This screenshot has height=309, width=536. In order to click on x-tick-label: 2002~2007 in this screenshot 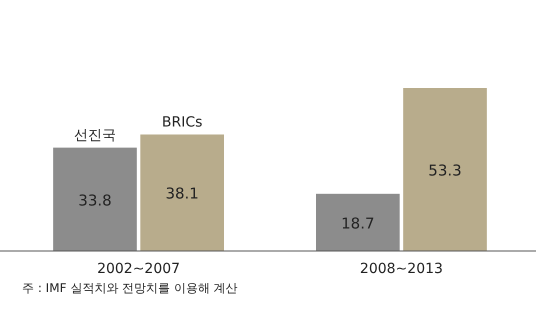, I will do `click(138, 269)`.